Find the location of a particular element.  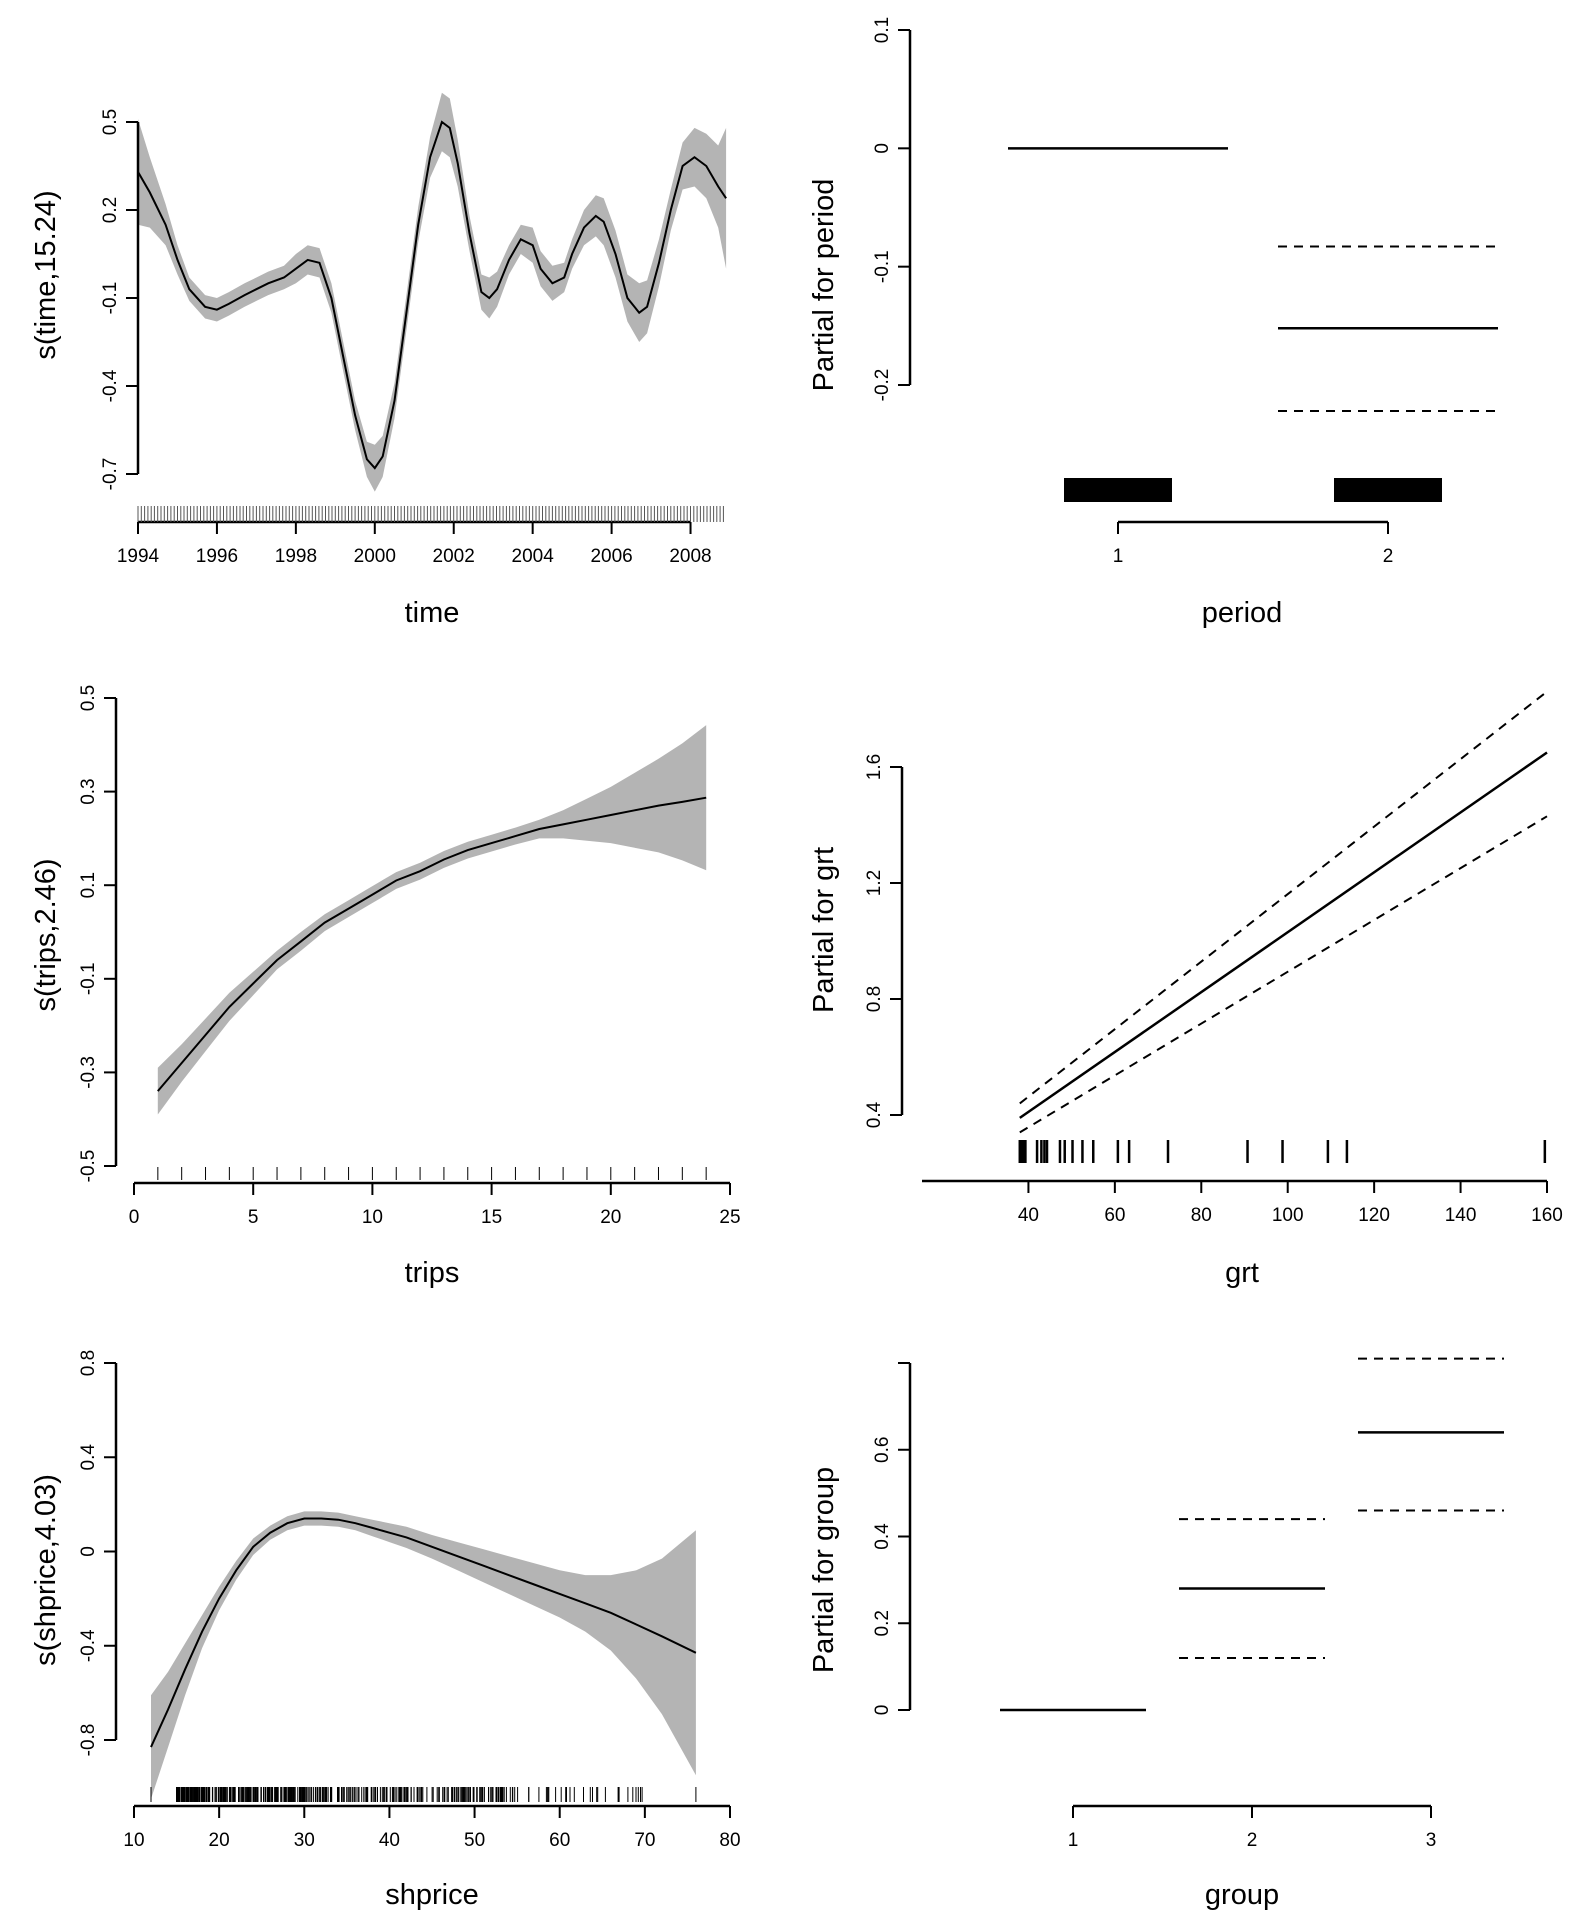

xlabel-group: group is located at coordinates (1242, 1895).